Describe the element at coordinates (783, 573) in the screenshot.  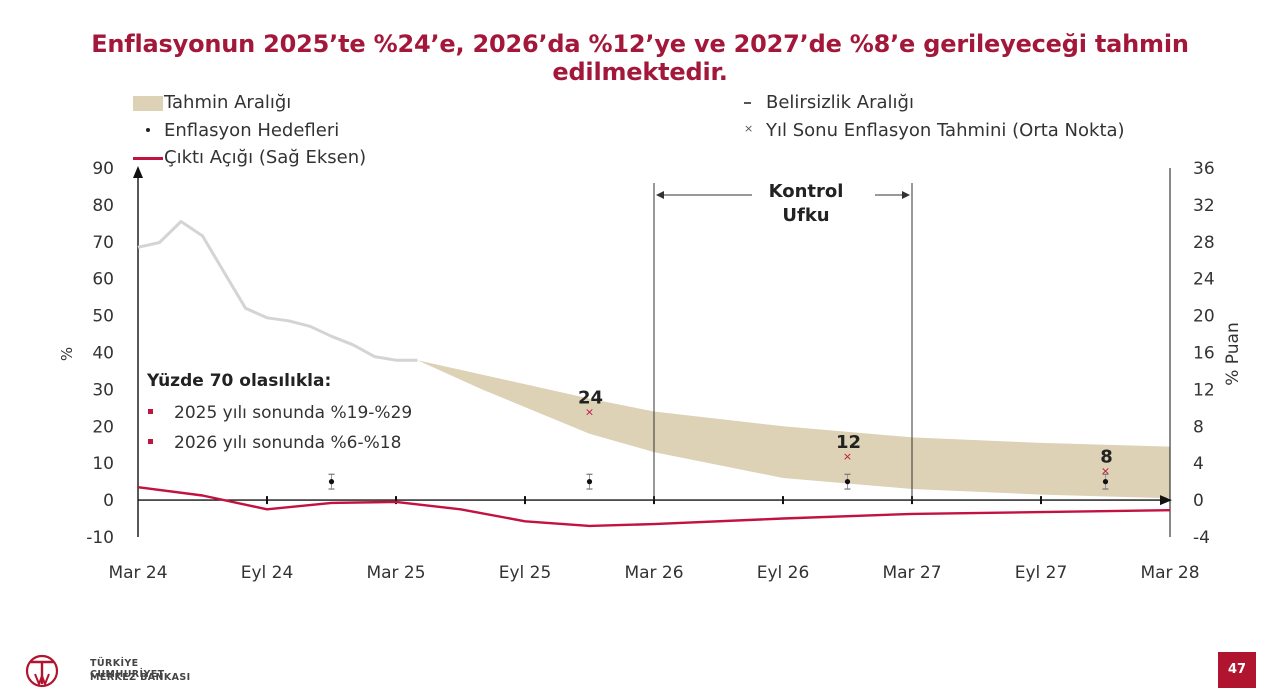
I see `x-tick-label: Eyl 26` at that location.